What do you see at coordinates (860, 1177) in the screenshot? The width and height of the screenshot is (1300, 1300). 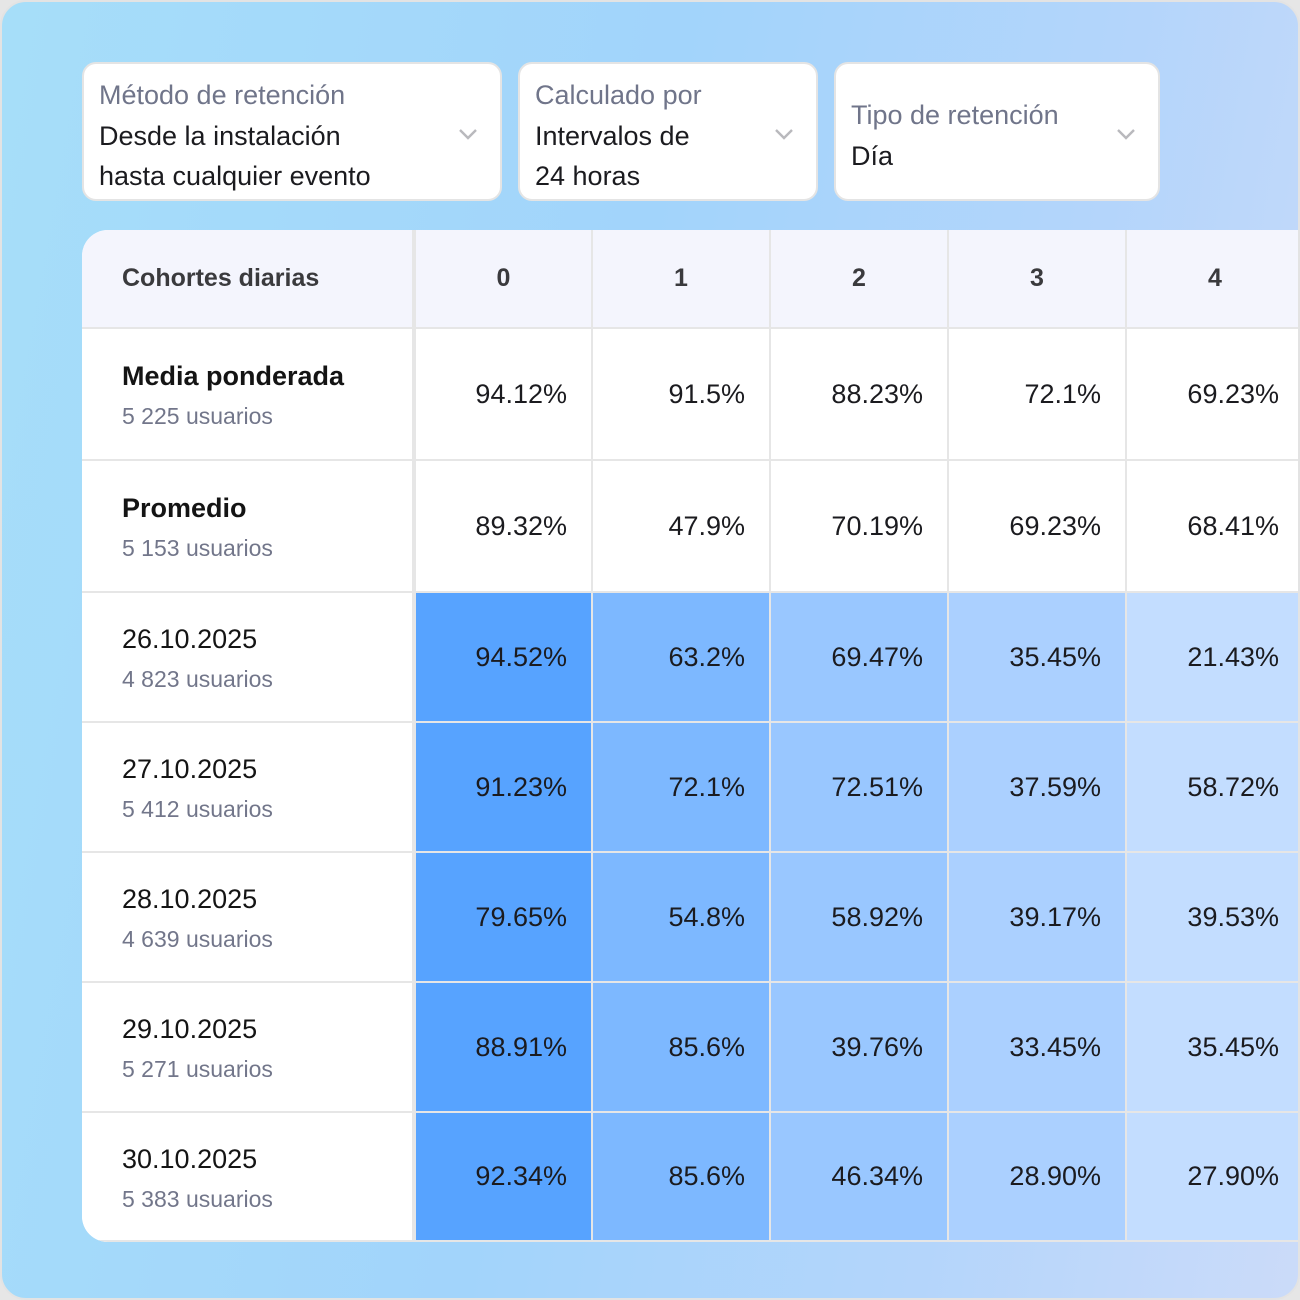 I see `retention-cell: 46.34%` at bounding box center [860, 1177].